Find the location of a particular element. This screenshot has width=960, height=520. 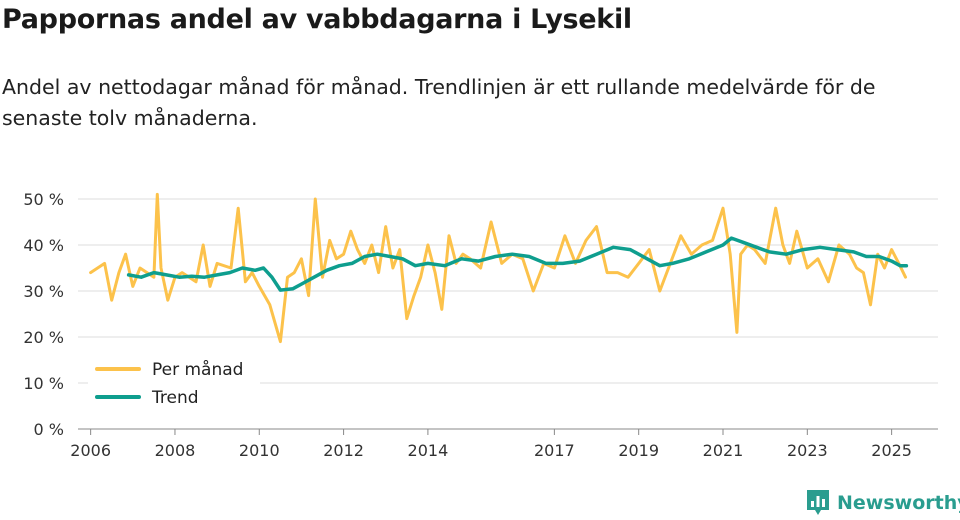

brand-name: Newsworthy is located at coordinates (898, 503).